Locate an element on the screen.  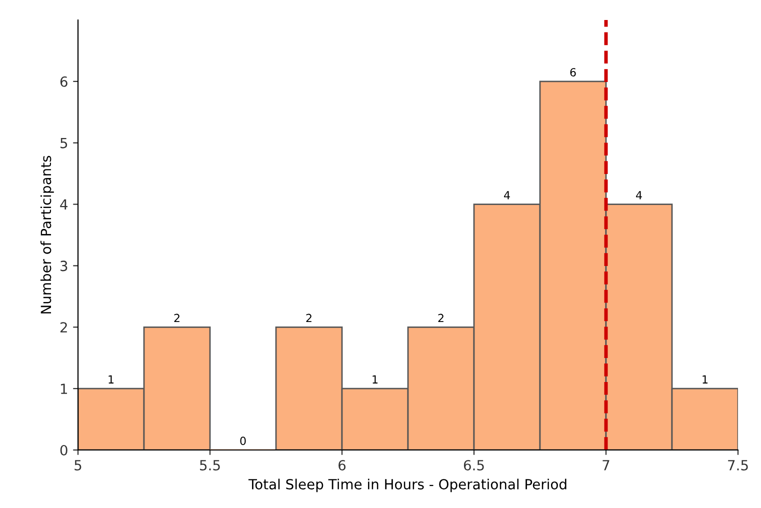
x-tick-label: 7 is located at coordinates (606, 465).